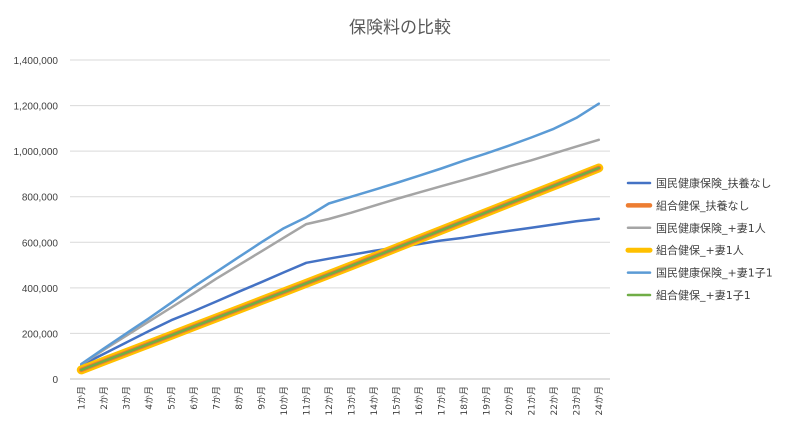  I want to click on y-tick-label: 1,200,000, so click(36, 107).